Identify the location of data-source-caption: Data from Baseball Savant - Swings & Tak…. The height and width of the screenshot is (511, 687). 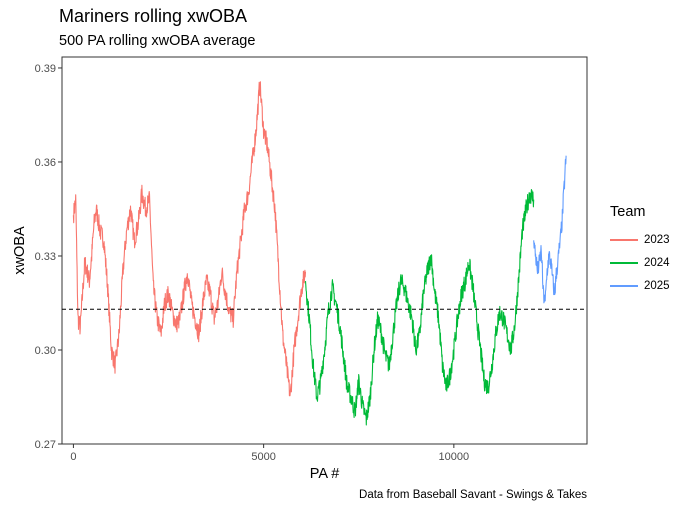
(473, 495).